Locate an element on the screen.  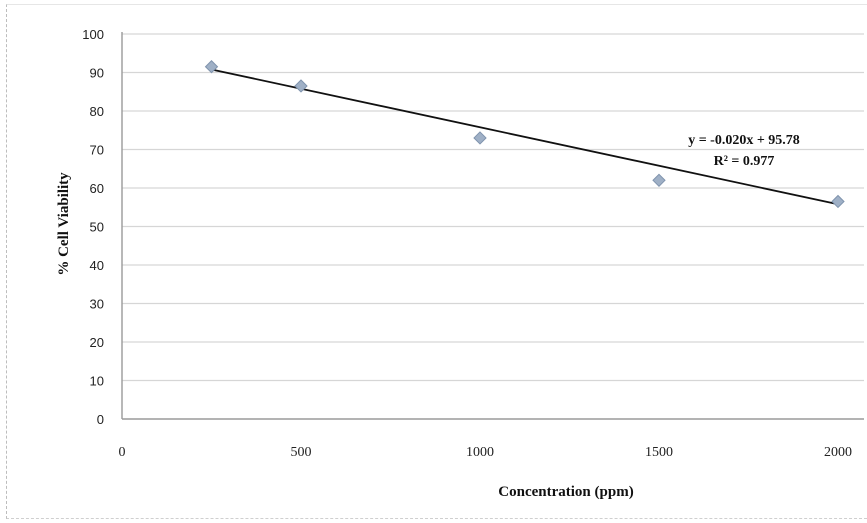
x-tick-label-2000: 2000 is located at coordinates (838, 452).